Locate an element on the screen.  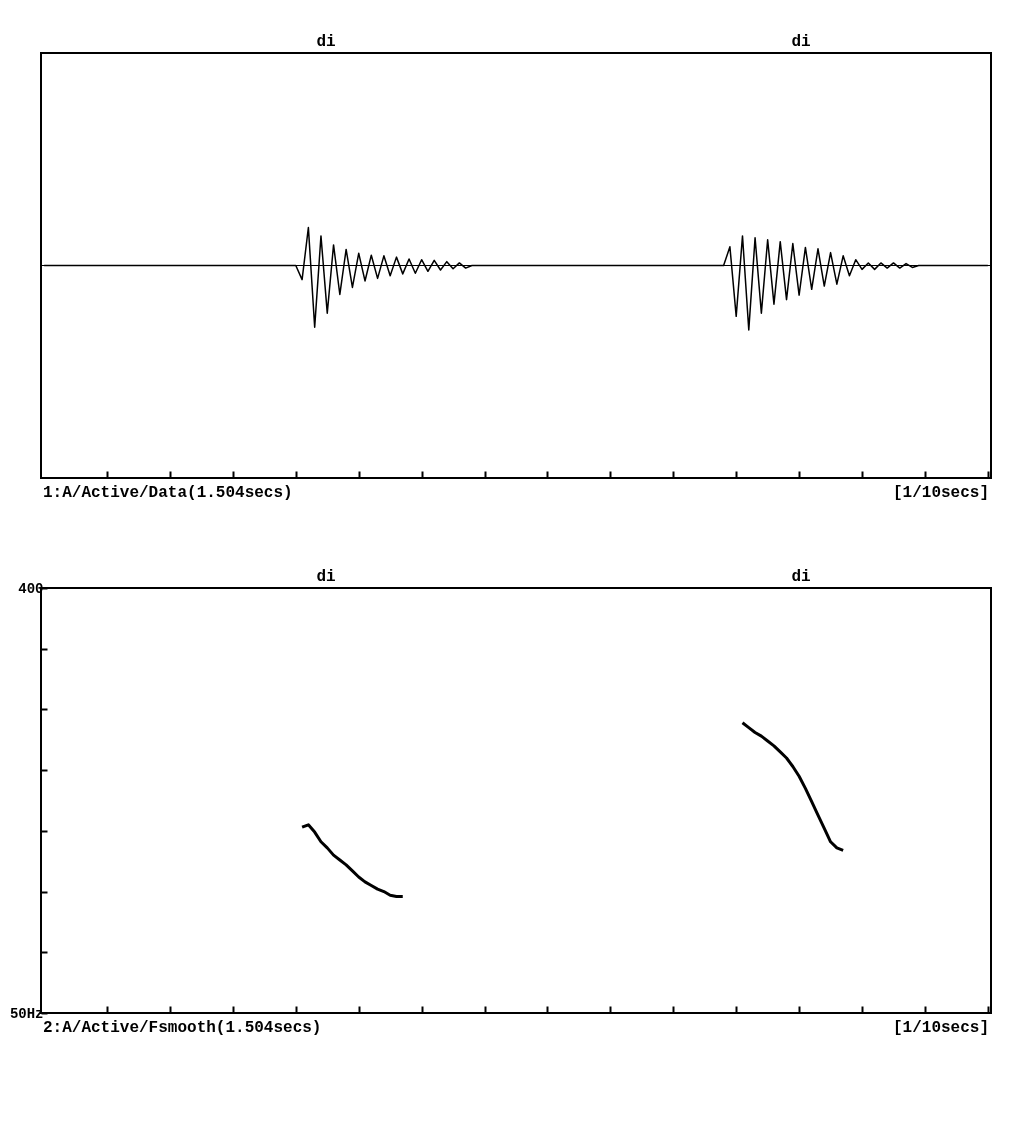
text: 1:A/Active/Data(1.504secs) is located at coordinates (168, 493).